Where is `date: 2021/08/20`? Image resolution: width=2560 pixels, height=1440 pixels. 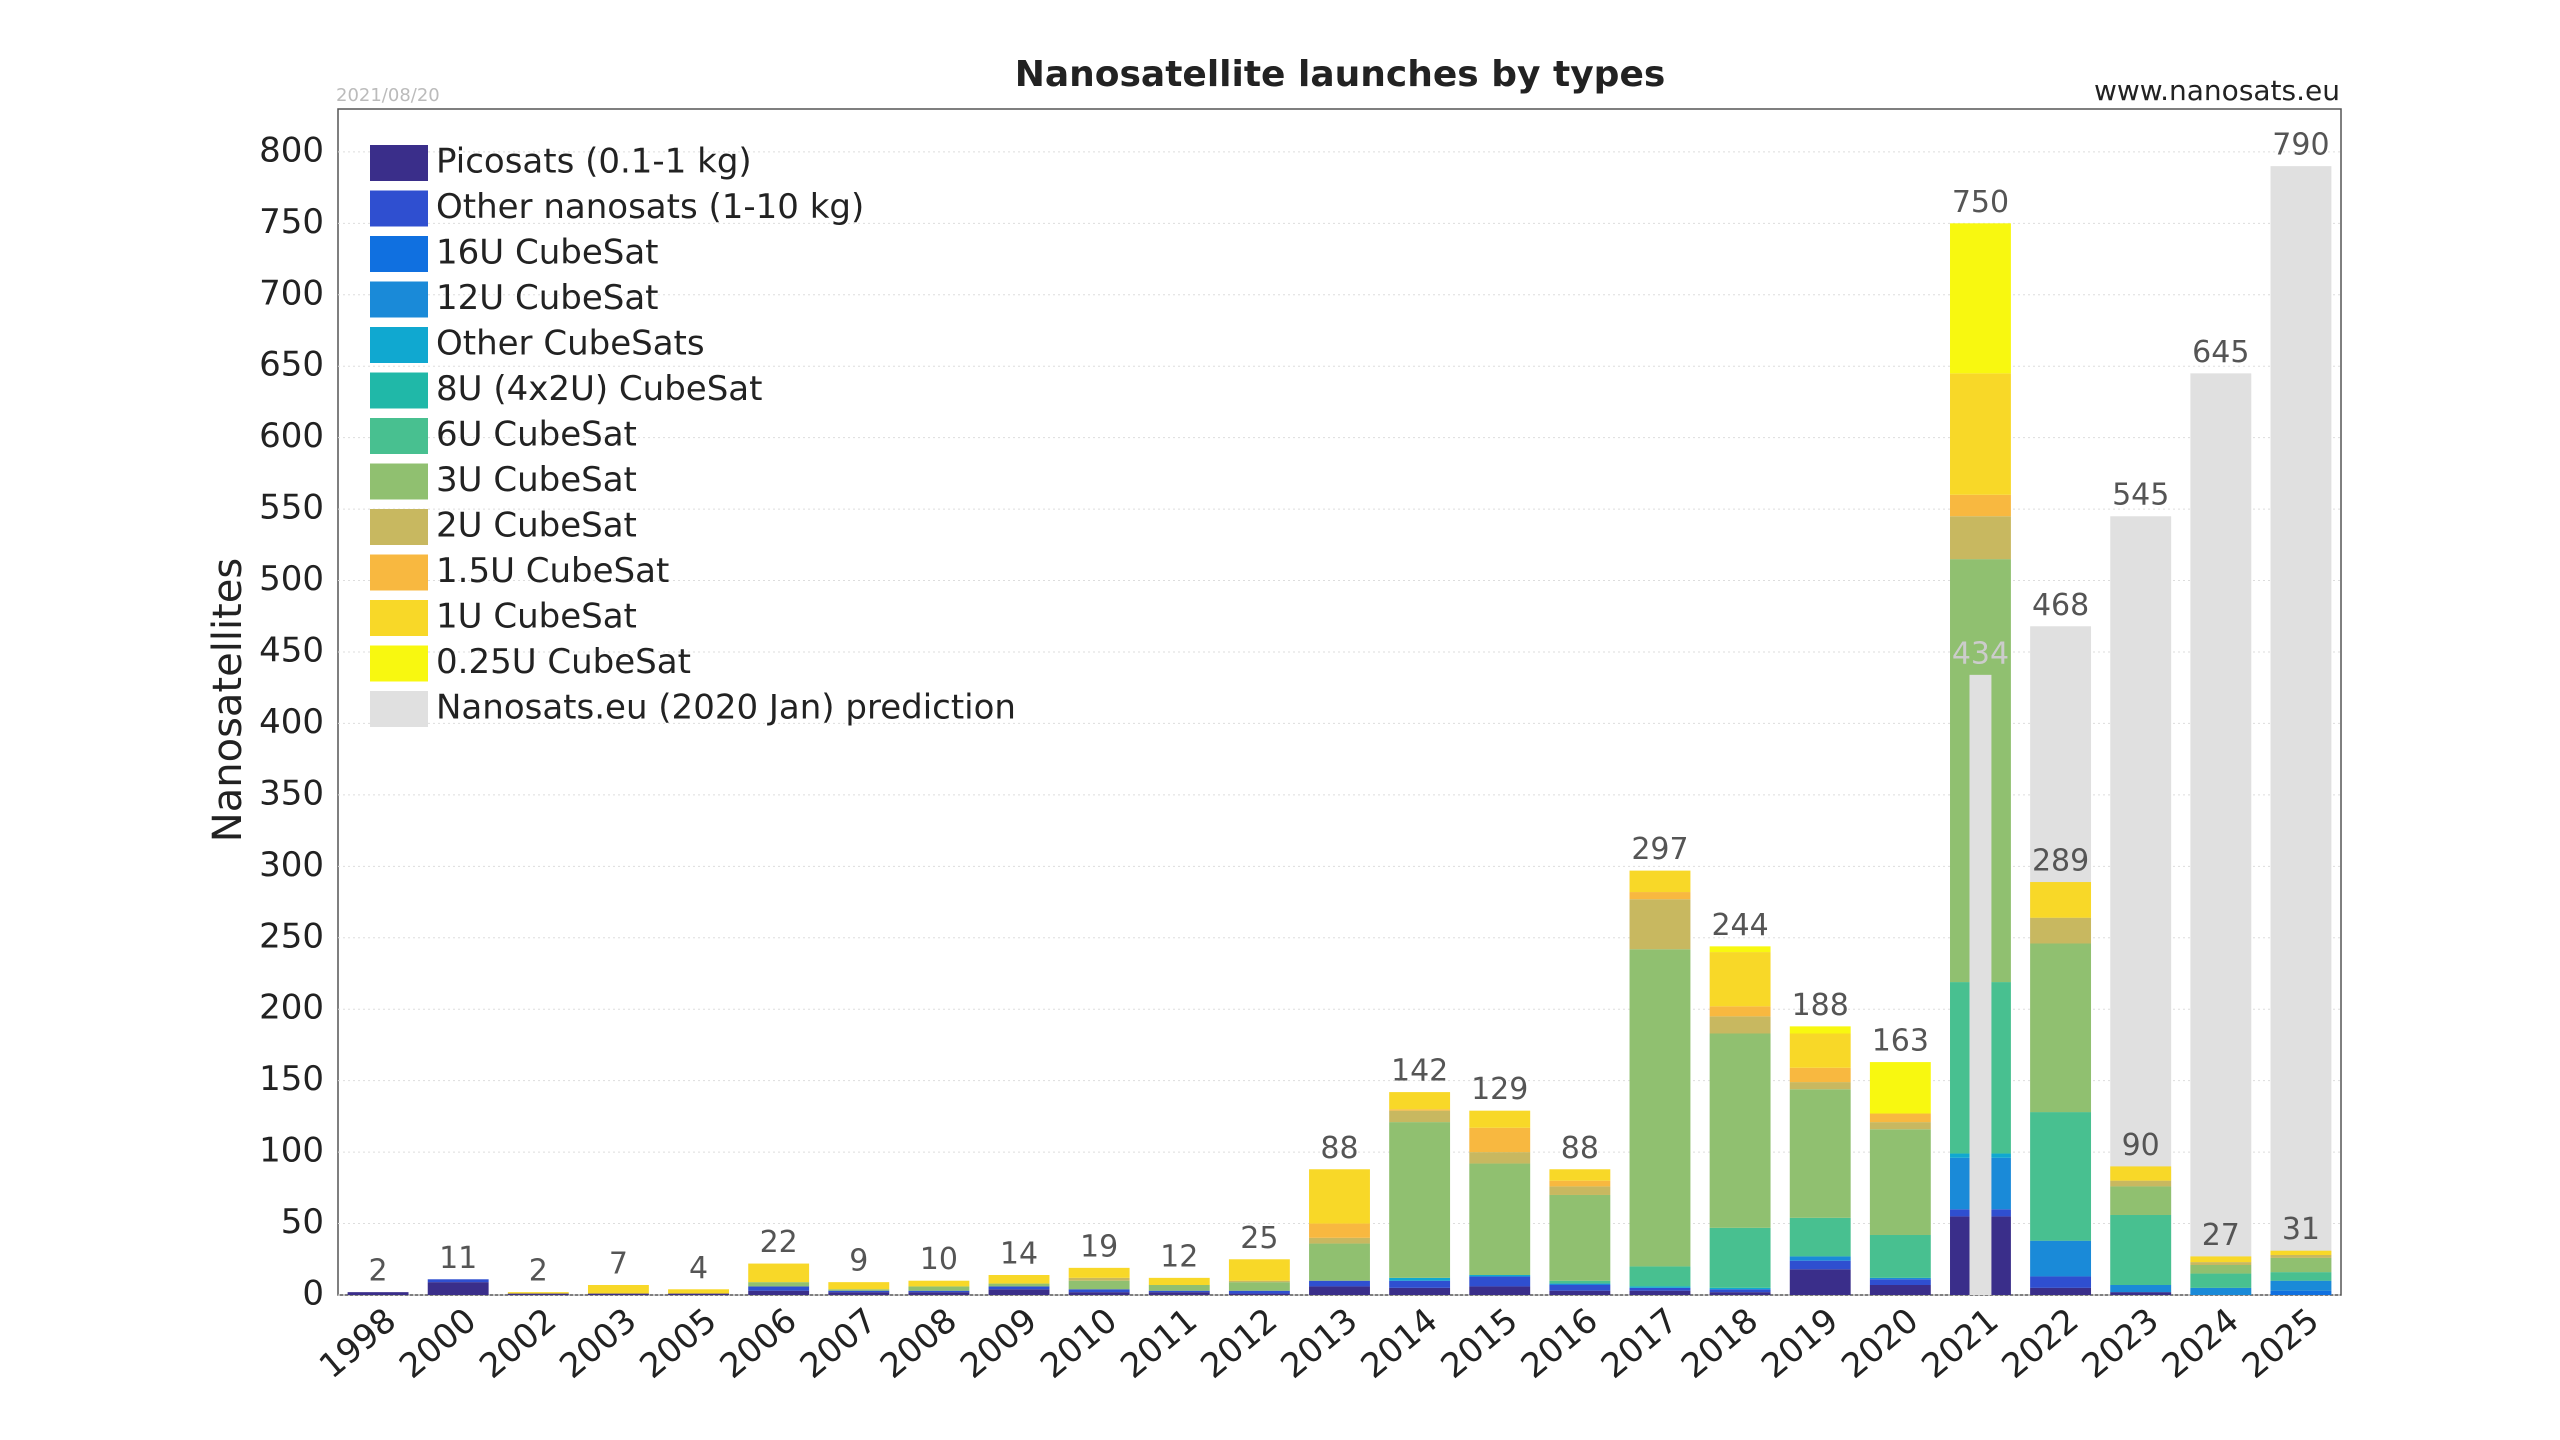 date: 2021/08/20 is located at coordinates (388, 95).